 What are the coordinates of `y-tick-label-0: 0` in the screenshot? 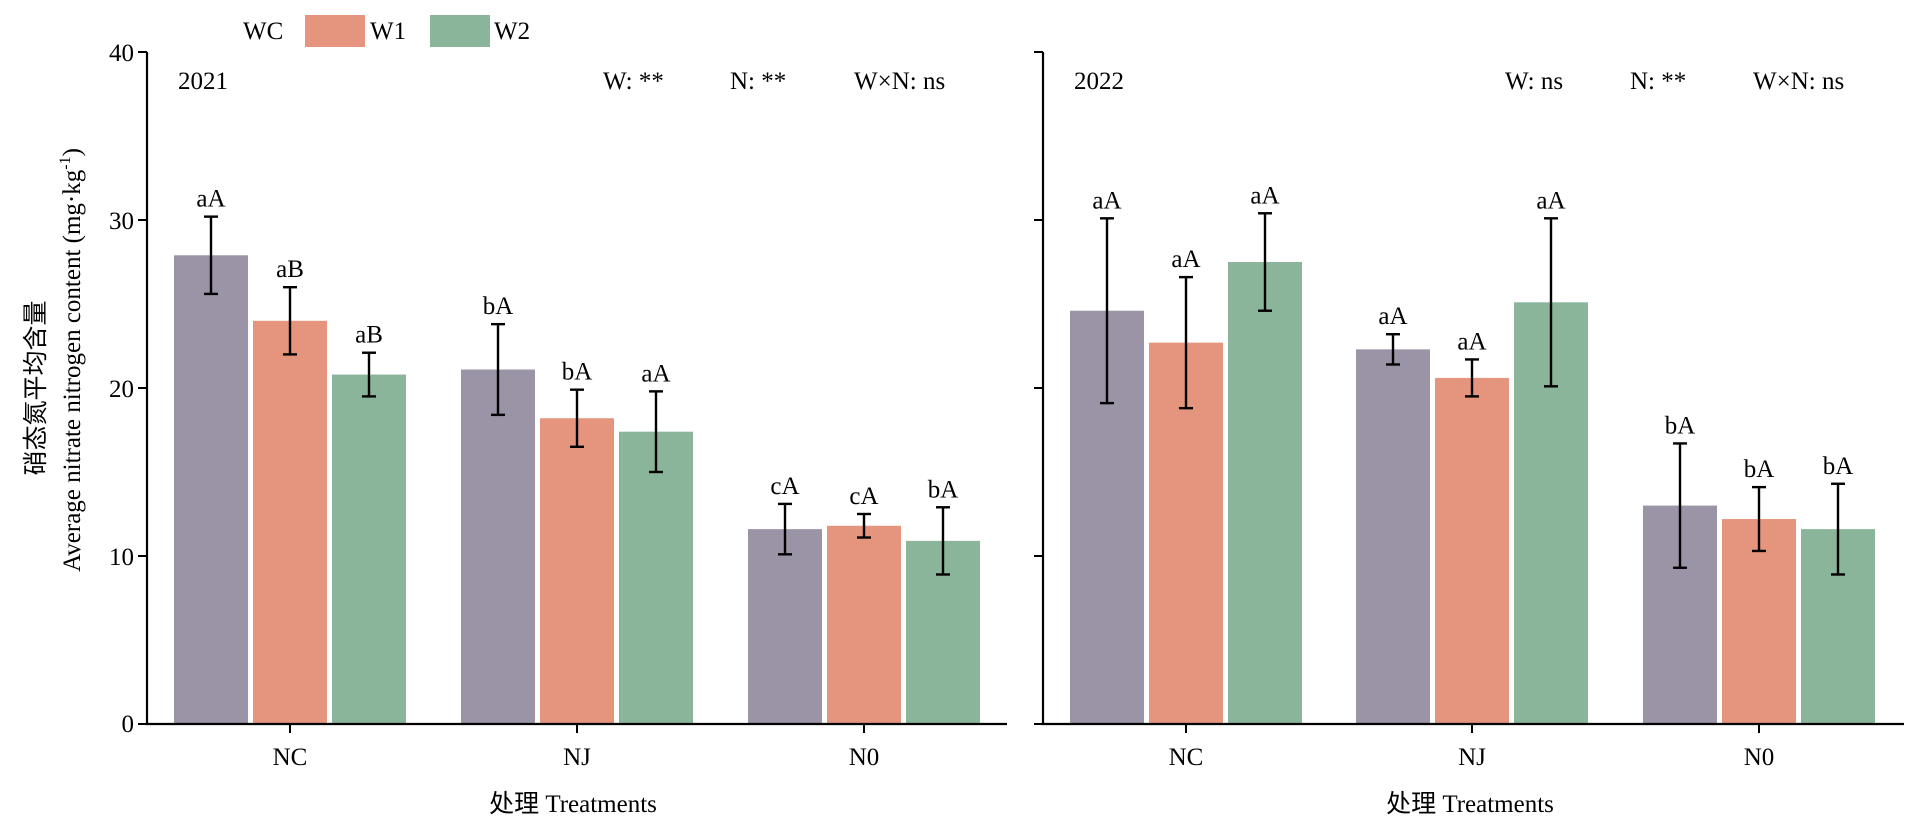 It's located at (128, 724).